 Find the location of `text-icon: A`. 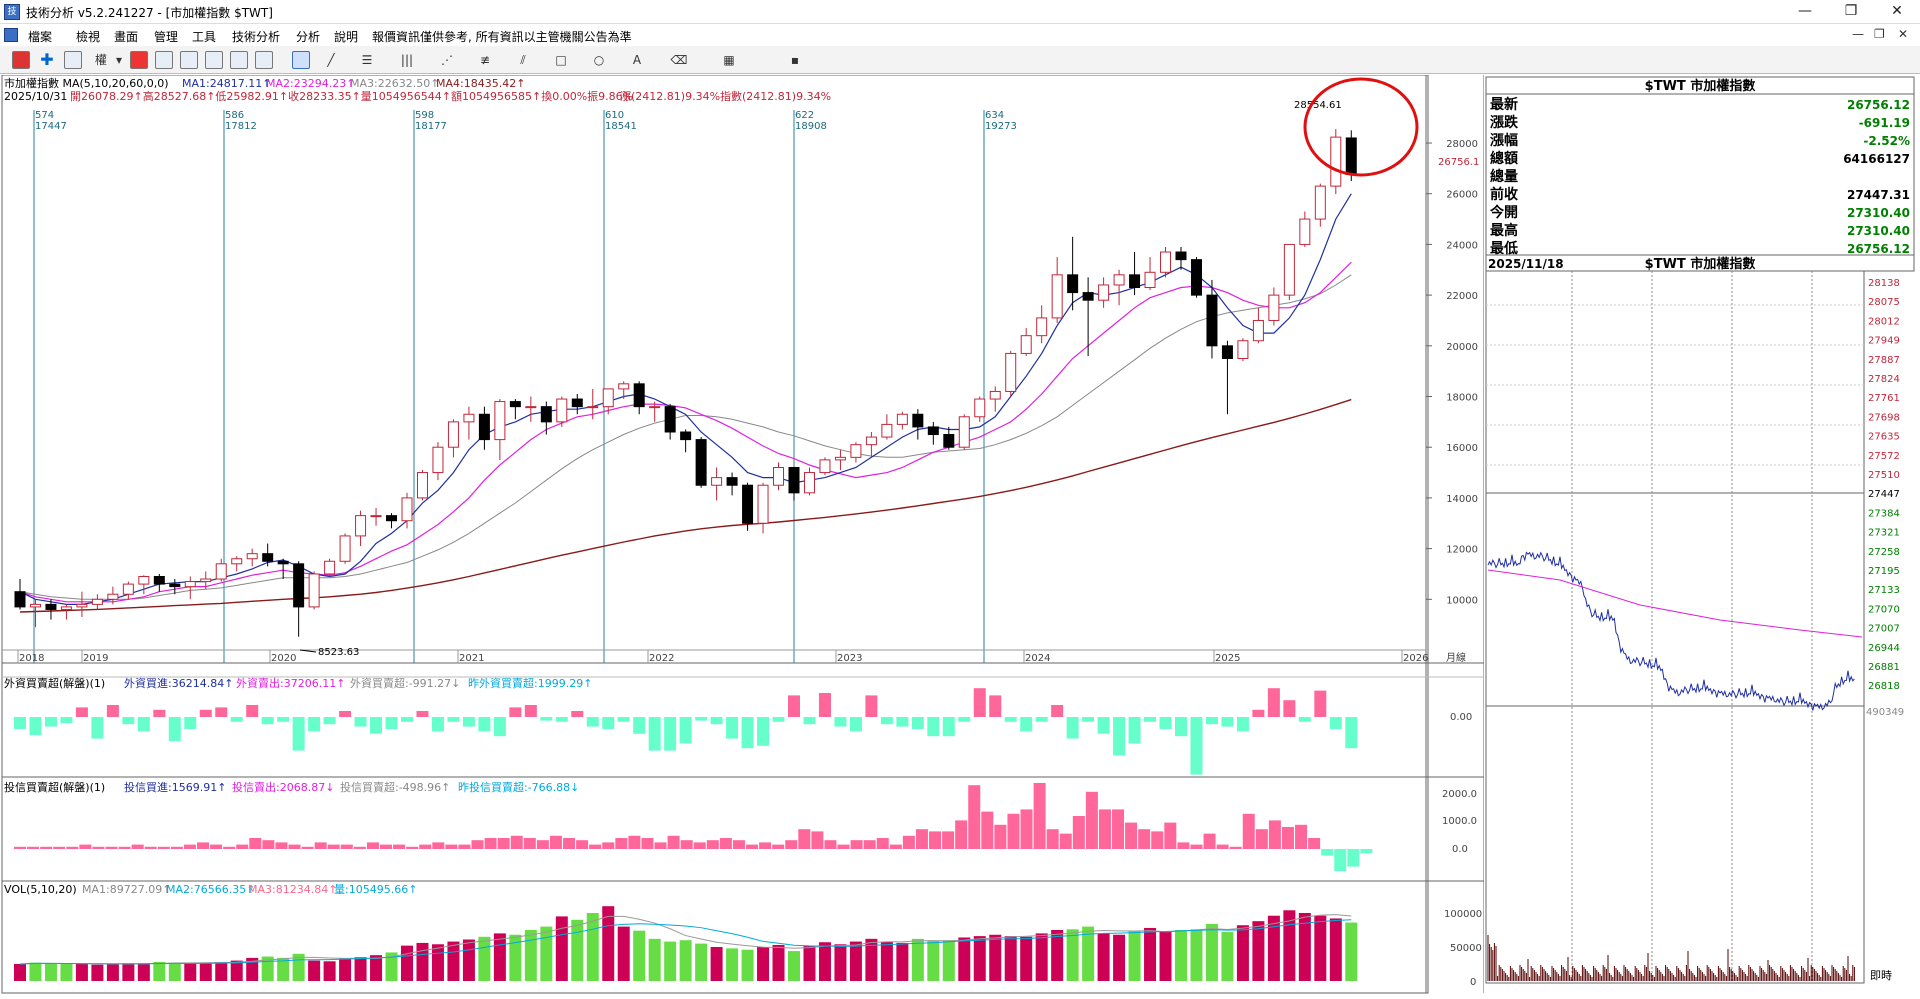

text-icon: A is located at coordinates (637, 60).